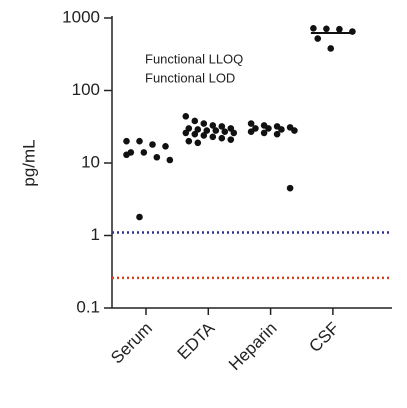 Image resolution: width=407 pixels, height=408 pixels. Describe the element at coordinates (323, 337) in the screenshot. I see `x-tick-label: CSF` at that location.